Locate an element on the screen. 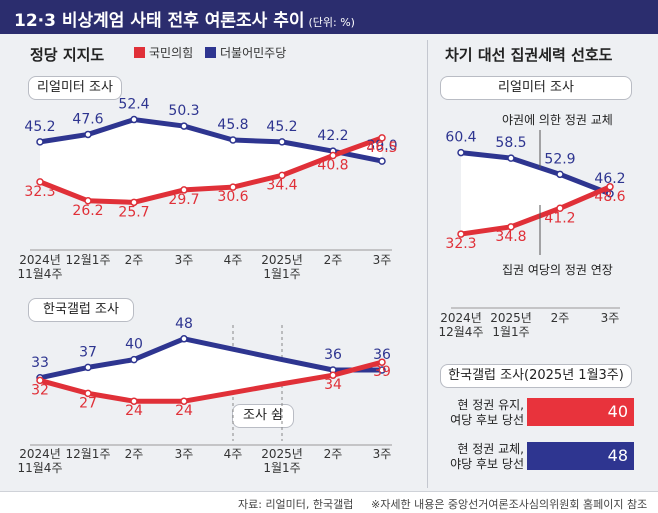  bar-value-opposition: 48 is located at coordinates (617, 455).